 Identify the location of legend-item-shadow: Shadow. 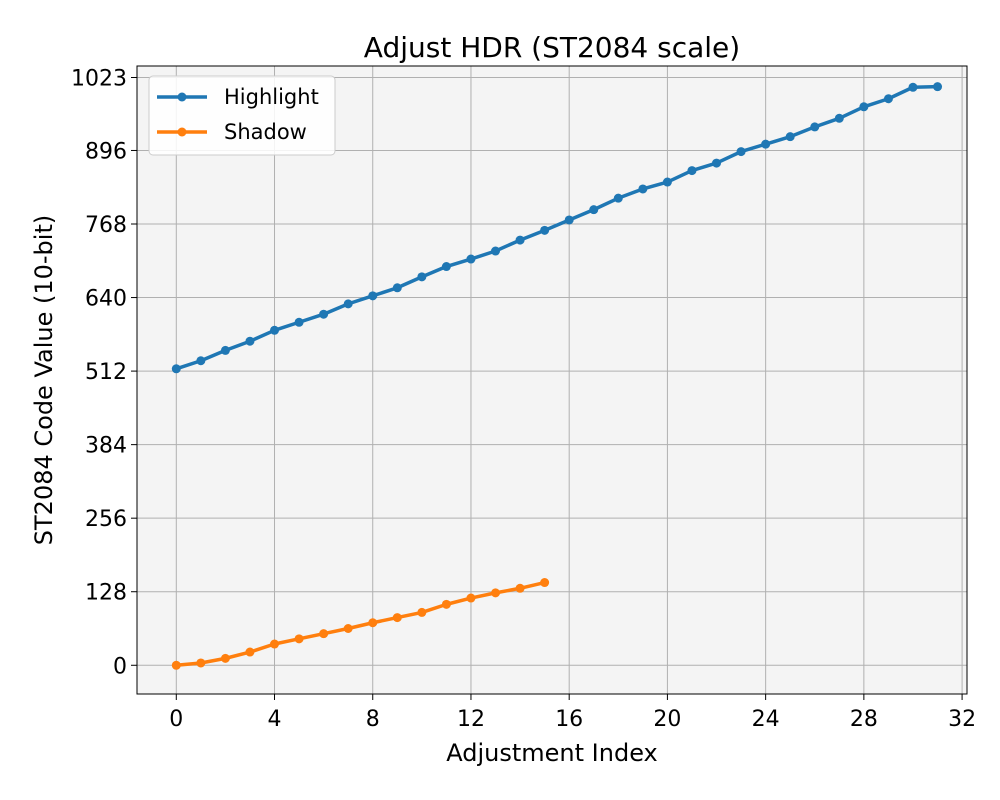
(232, 132).